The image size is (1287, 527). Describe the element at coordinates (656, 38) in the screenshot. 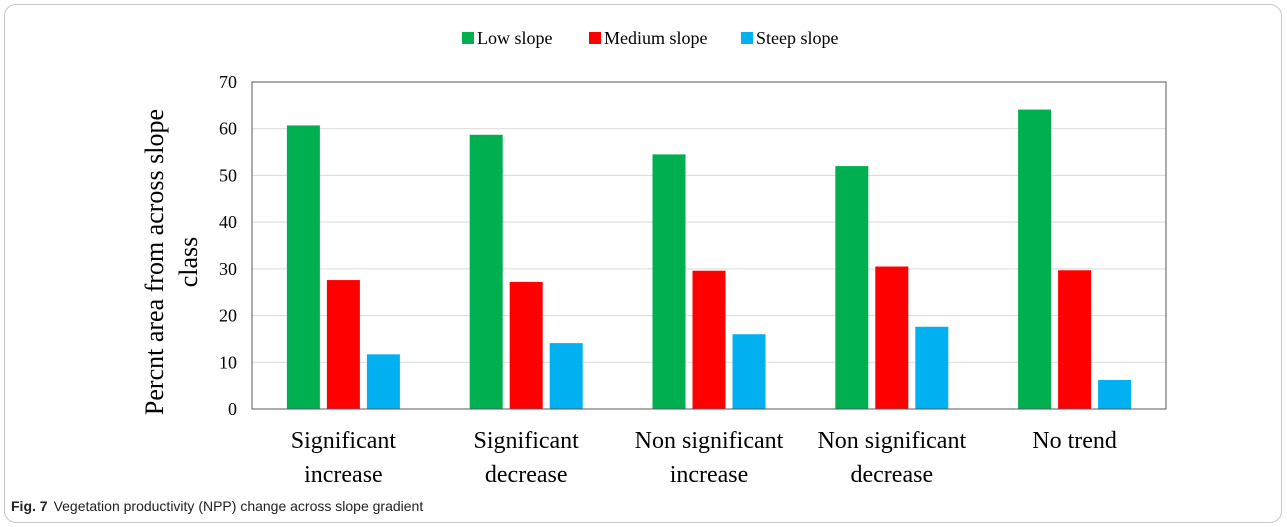

I see `legend-label-medium-slope: Medium slope` at that location.